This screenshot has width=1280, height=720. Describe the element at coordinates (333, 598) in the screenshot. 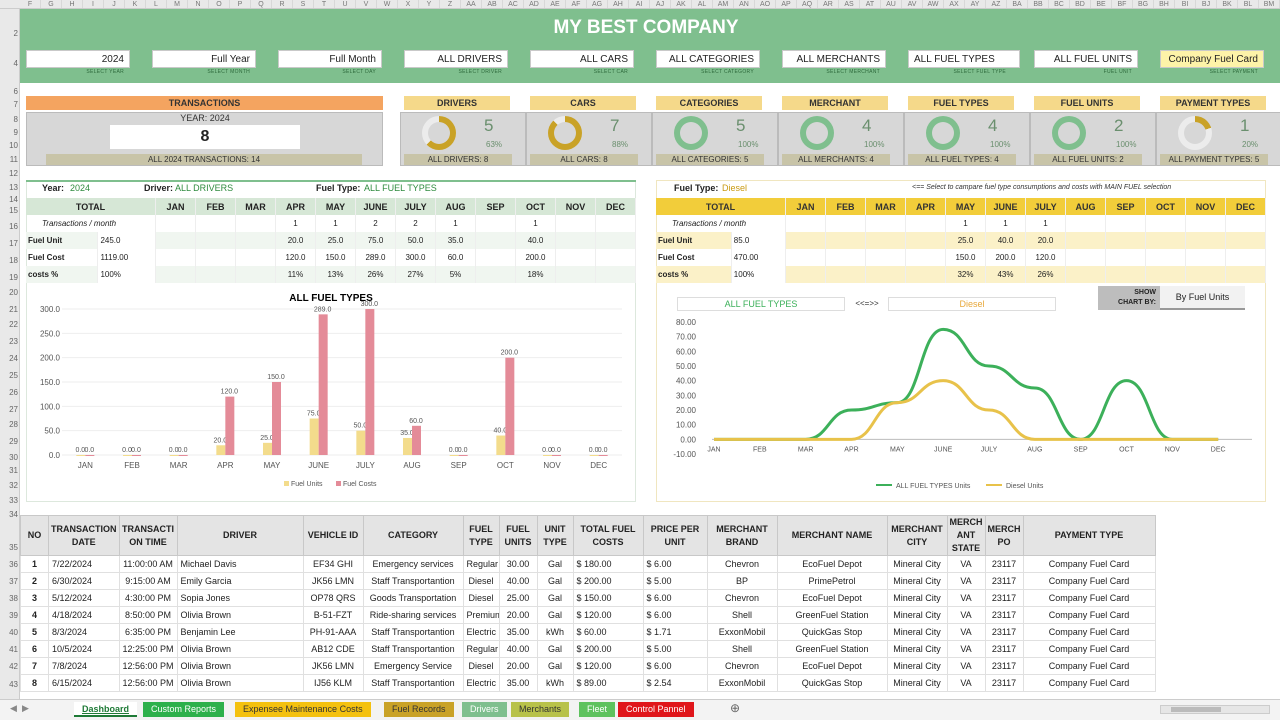

I see `table-cell: OP78 QRS` at that location.